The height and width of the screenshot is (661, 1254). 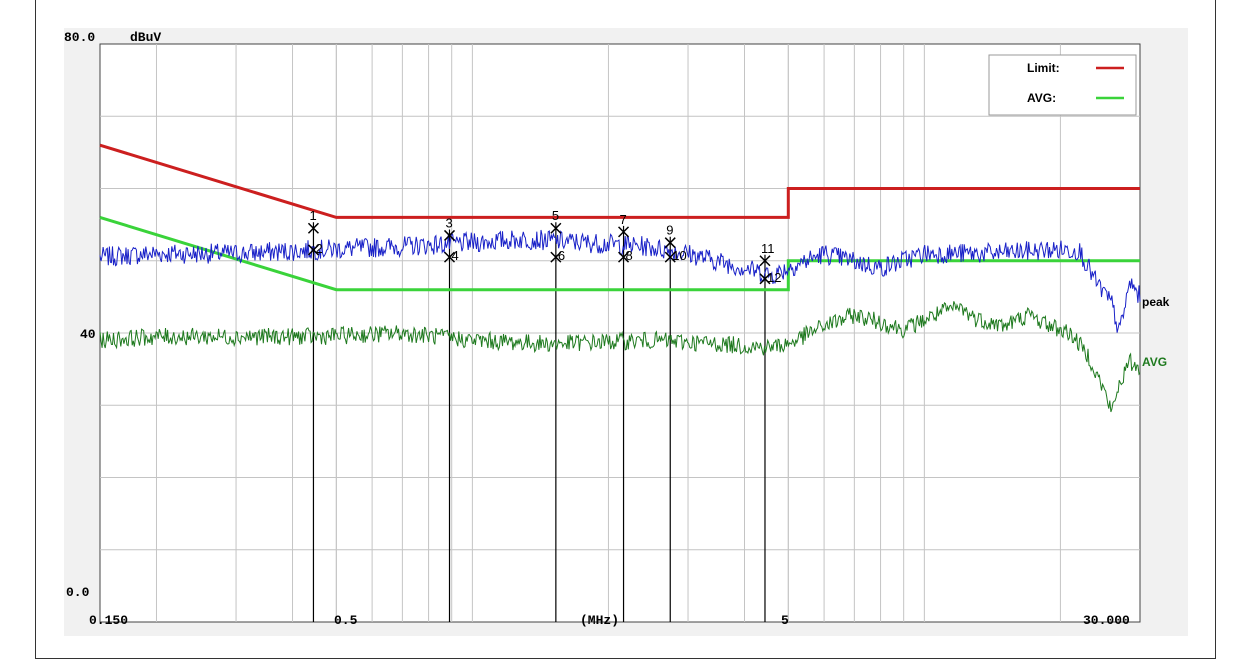 I want to click on x-axis-unit: (MHz), so click(x=599, y=620).